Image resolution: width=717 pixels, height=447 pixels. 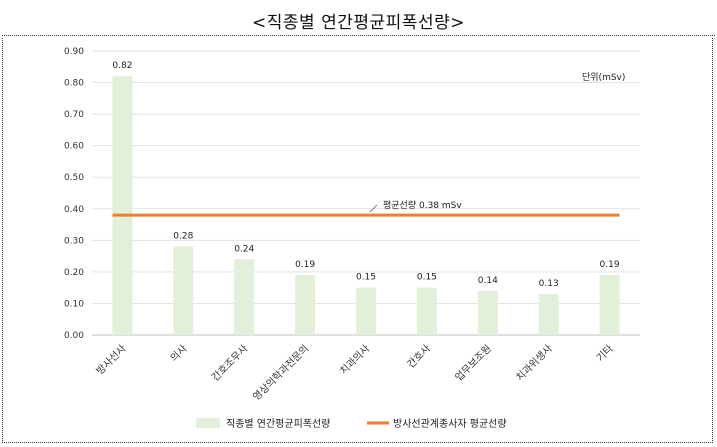 What do you see at coordinates (179, 354) in the screenshot?
I see `x-category-label: 의사` at bounding box center [179, 354].